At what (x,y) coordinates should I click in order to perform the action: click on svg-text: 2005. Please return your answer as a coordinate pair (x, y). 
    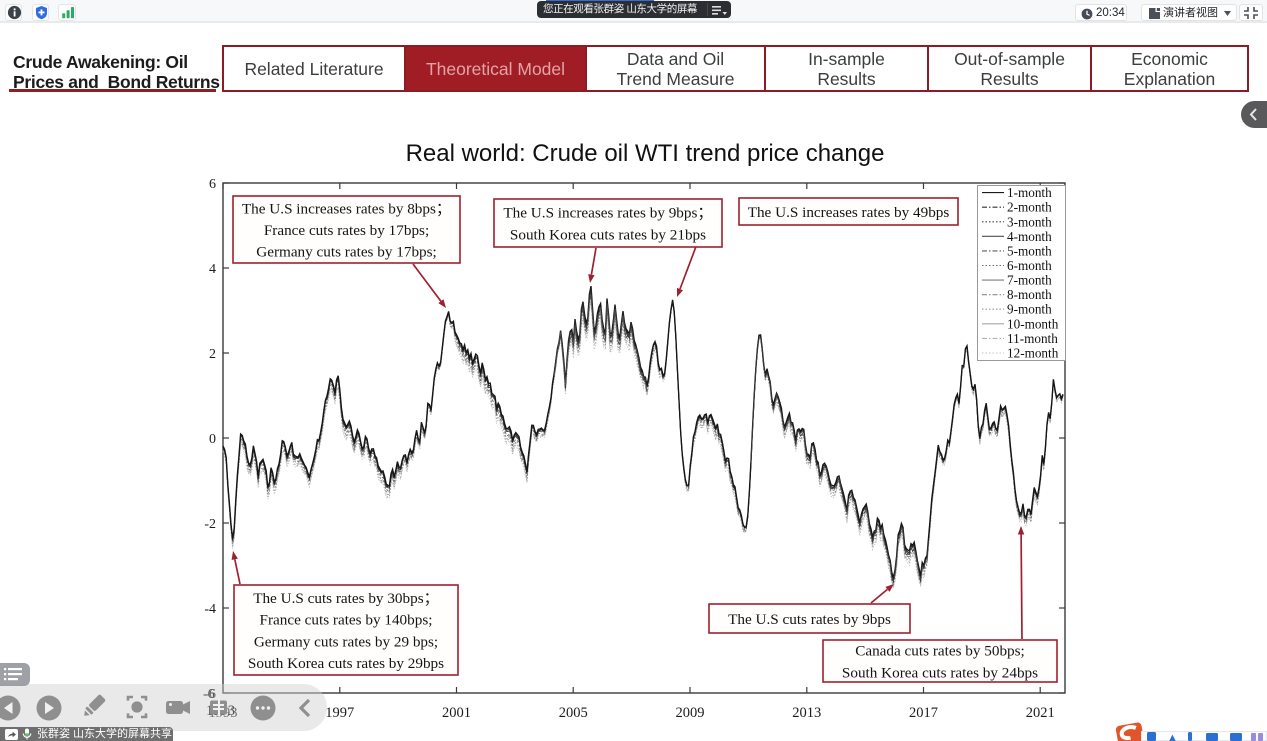
    Looking at the image, I should click on (573, 713).